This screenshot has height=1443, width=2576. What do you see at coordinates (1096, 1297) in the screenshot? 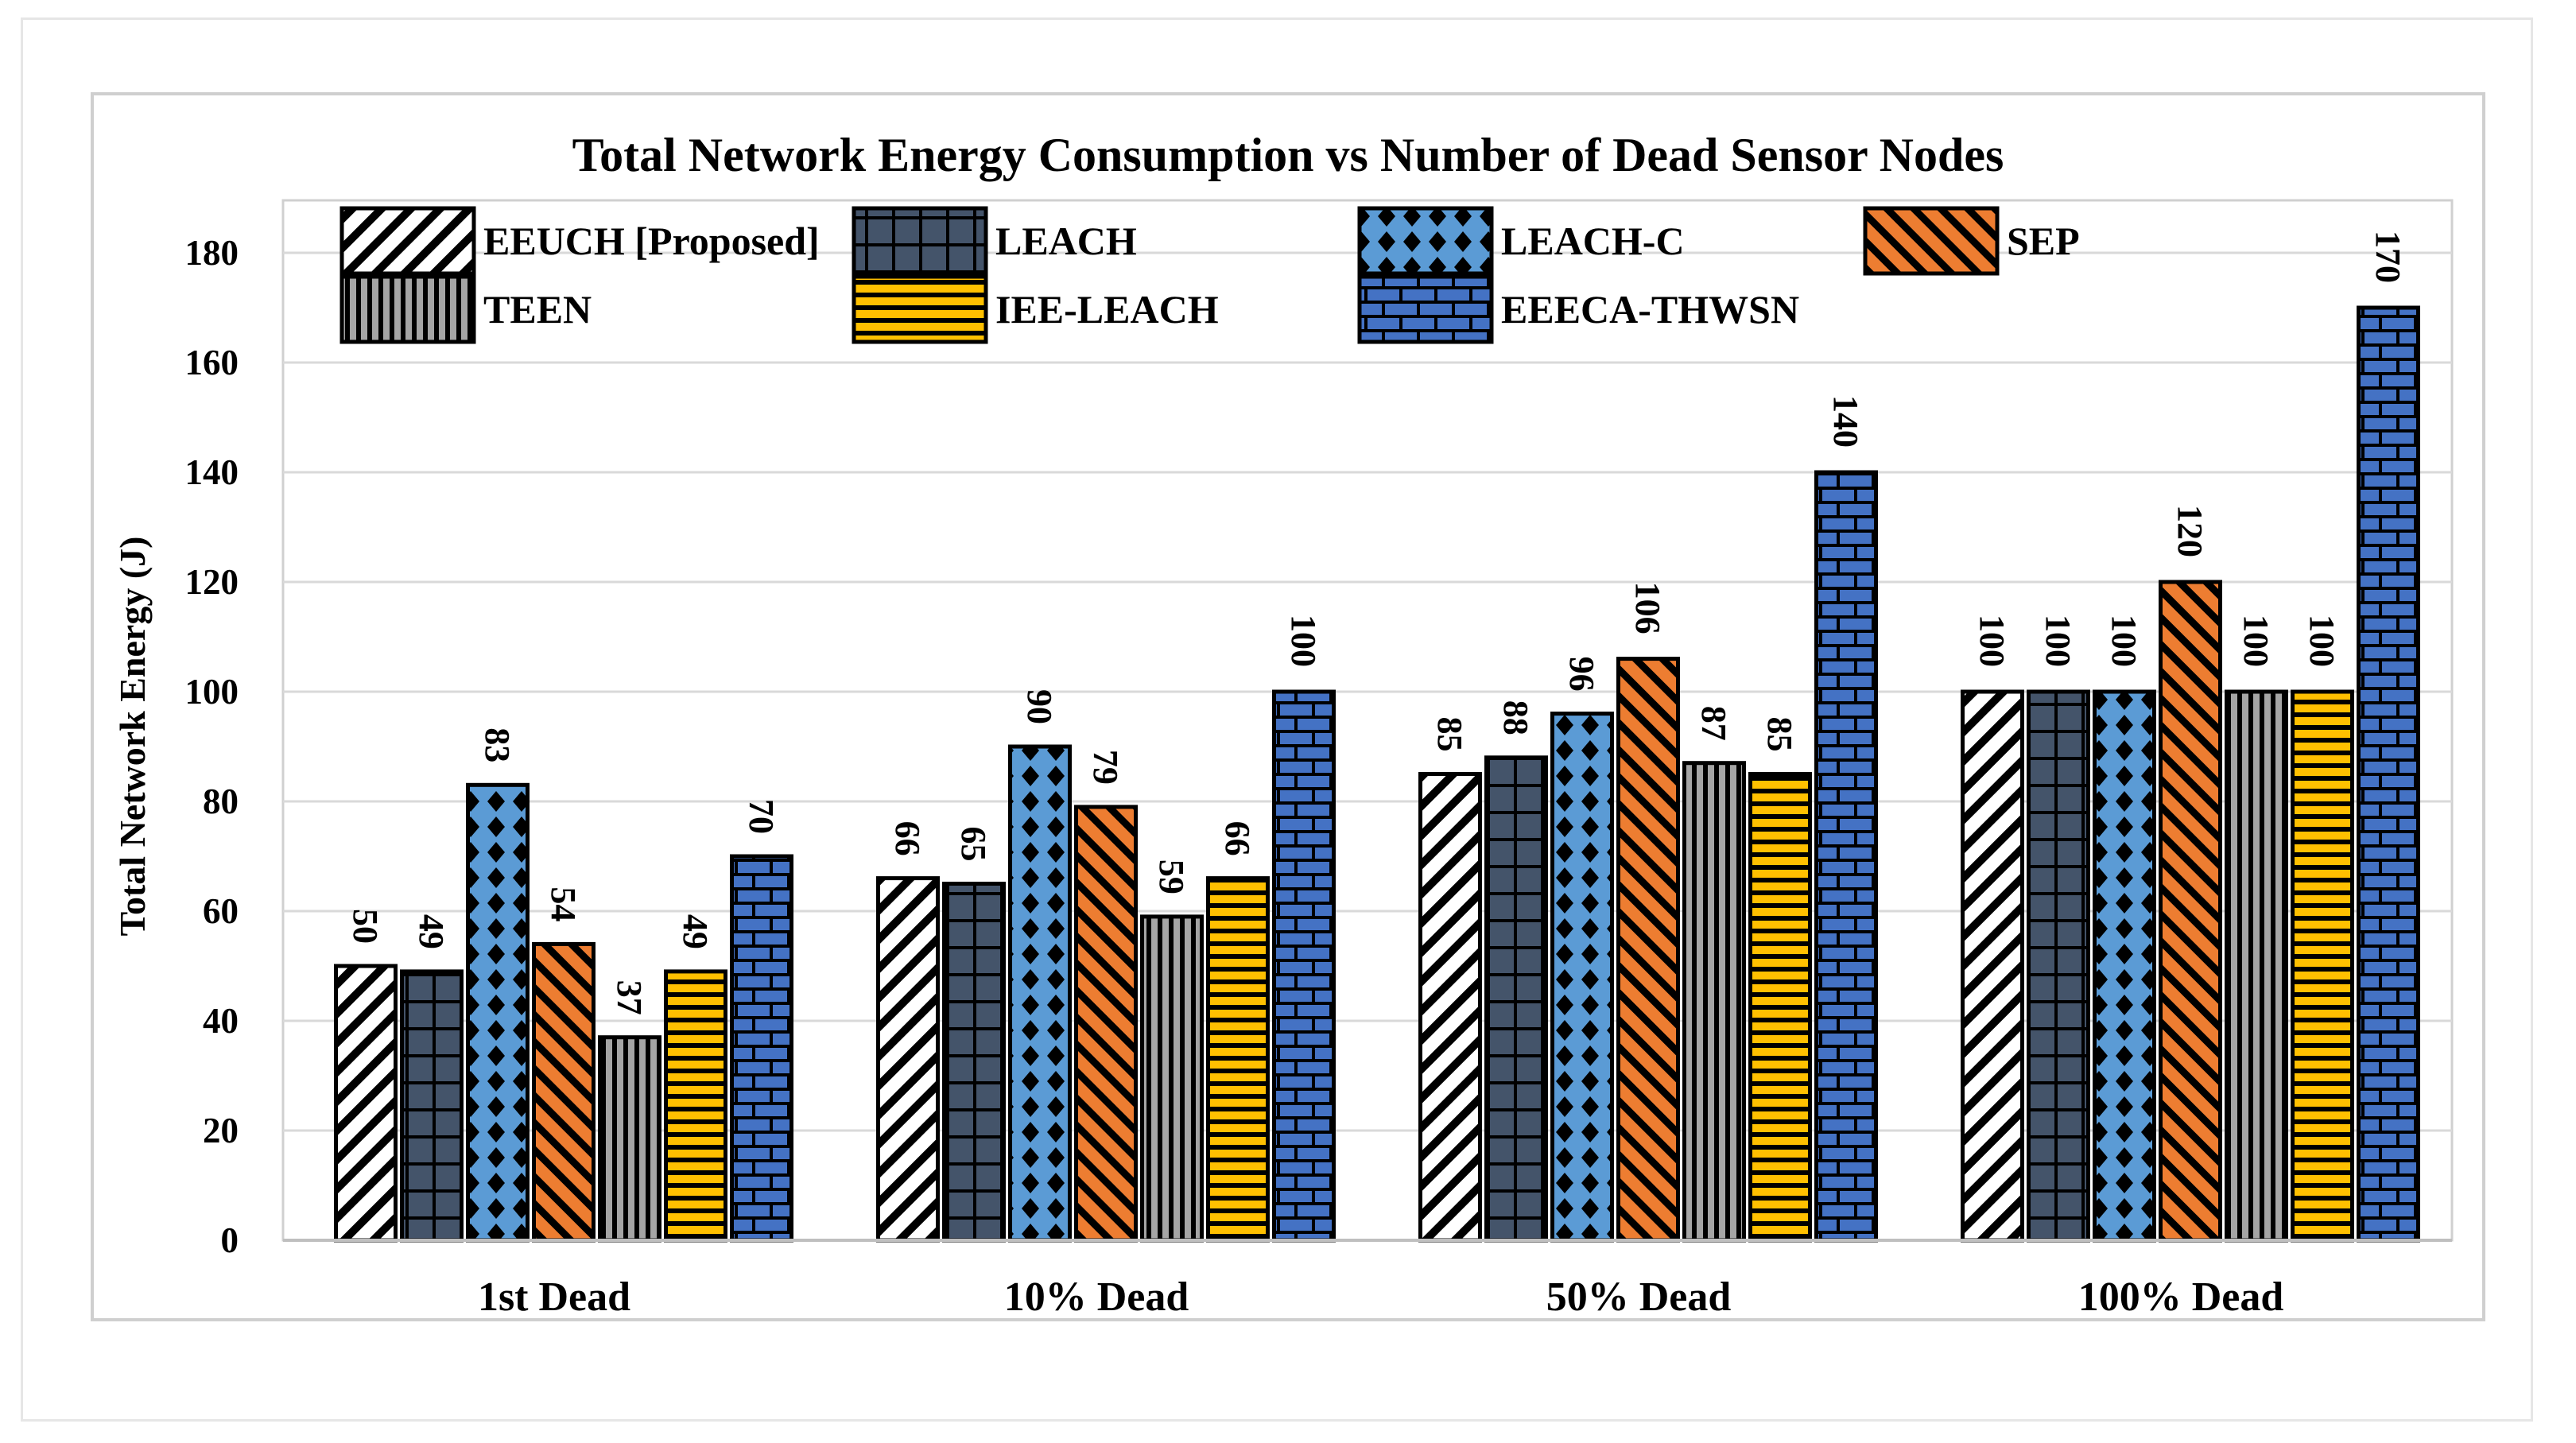
I see `x-tick-label: 10% Dead` at bounding box center [1096, 1297].